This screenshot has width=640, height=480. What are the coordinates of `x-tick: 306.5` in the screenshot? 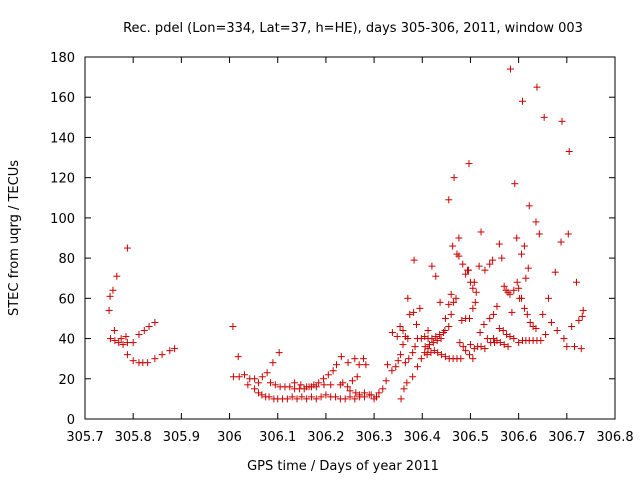 It's located at (470, 251).